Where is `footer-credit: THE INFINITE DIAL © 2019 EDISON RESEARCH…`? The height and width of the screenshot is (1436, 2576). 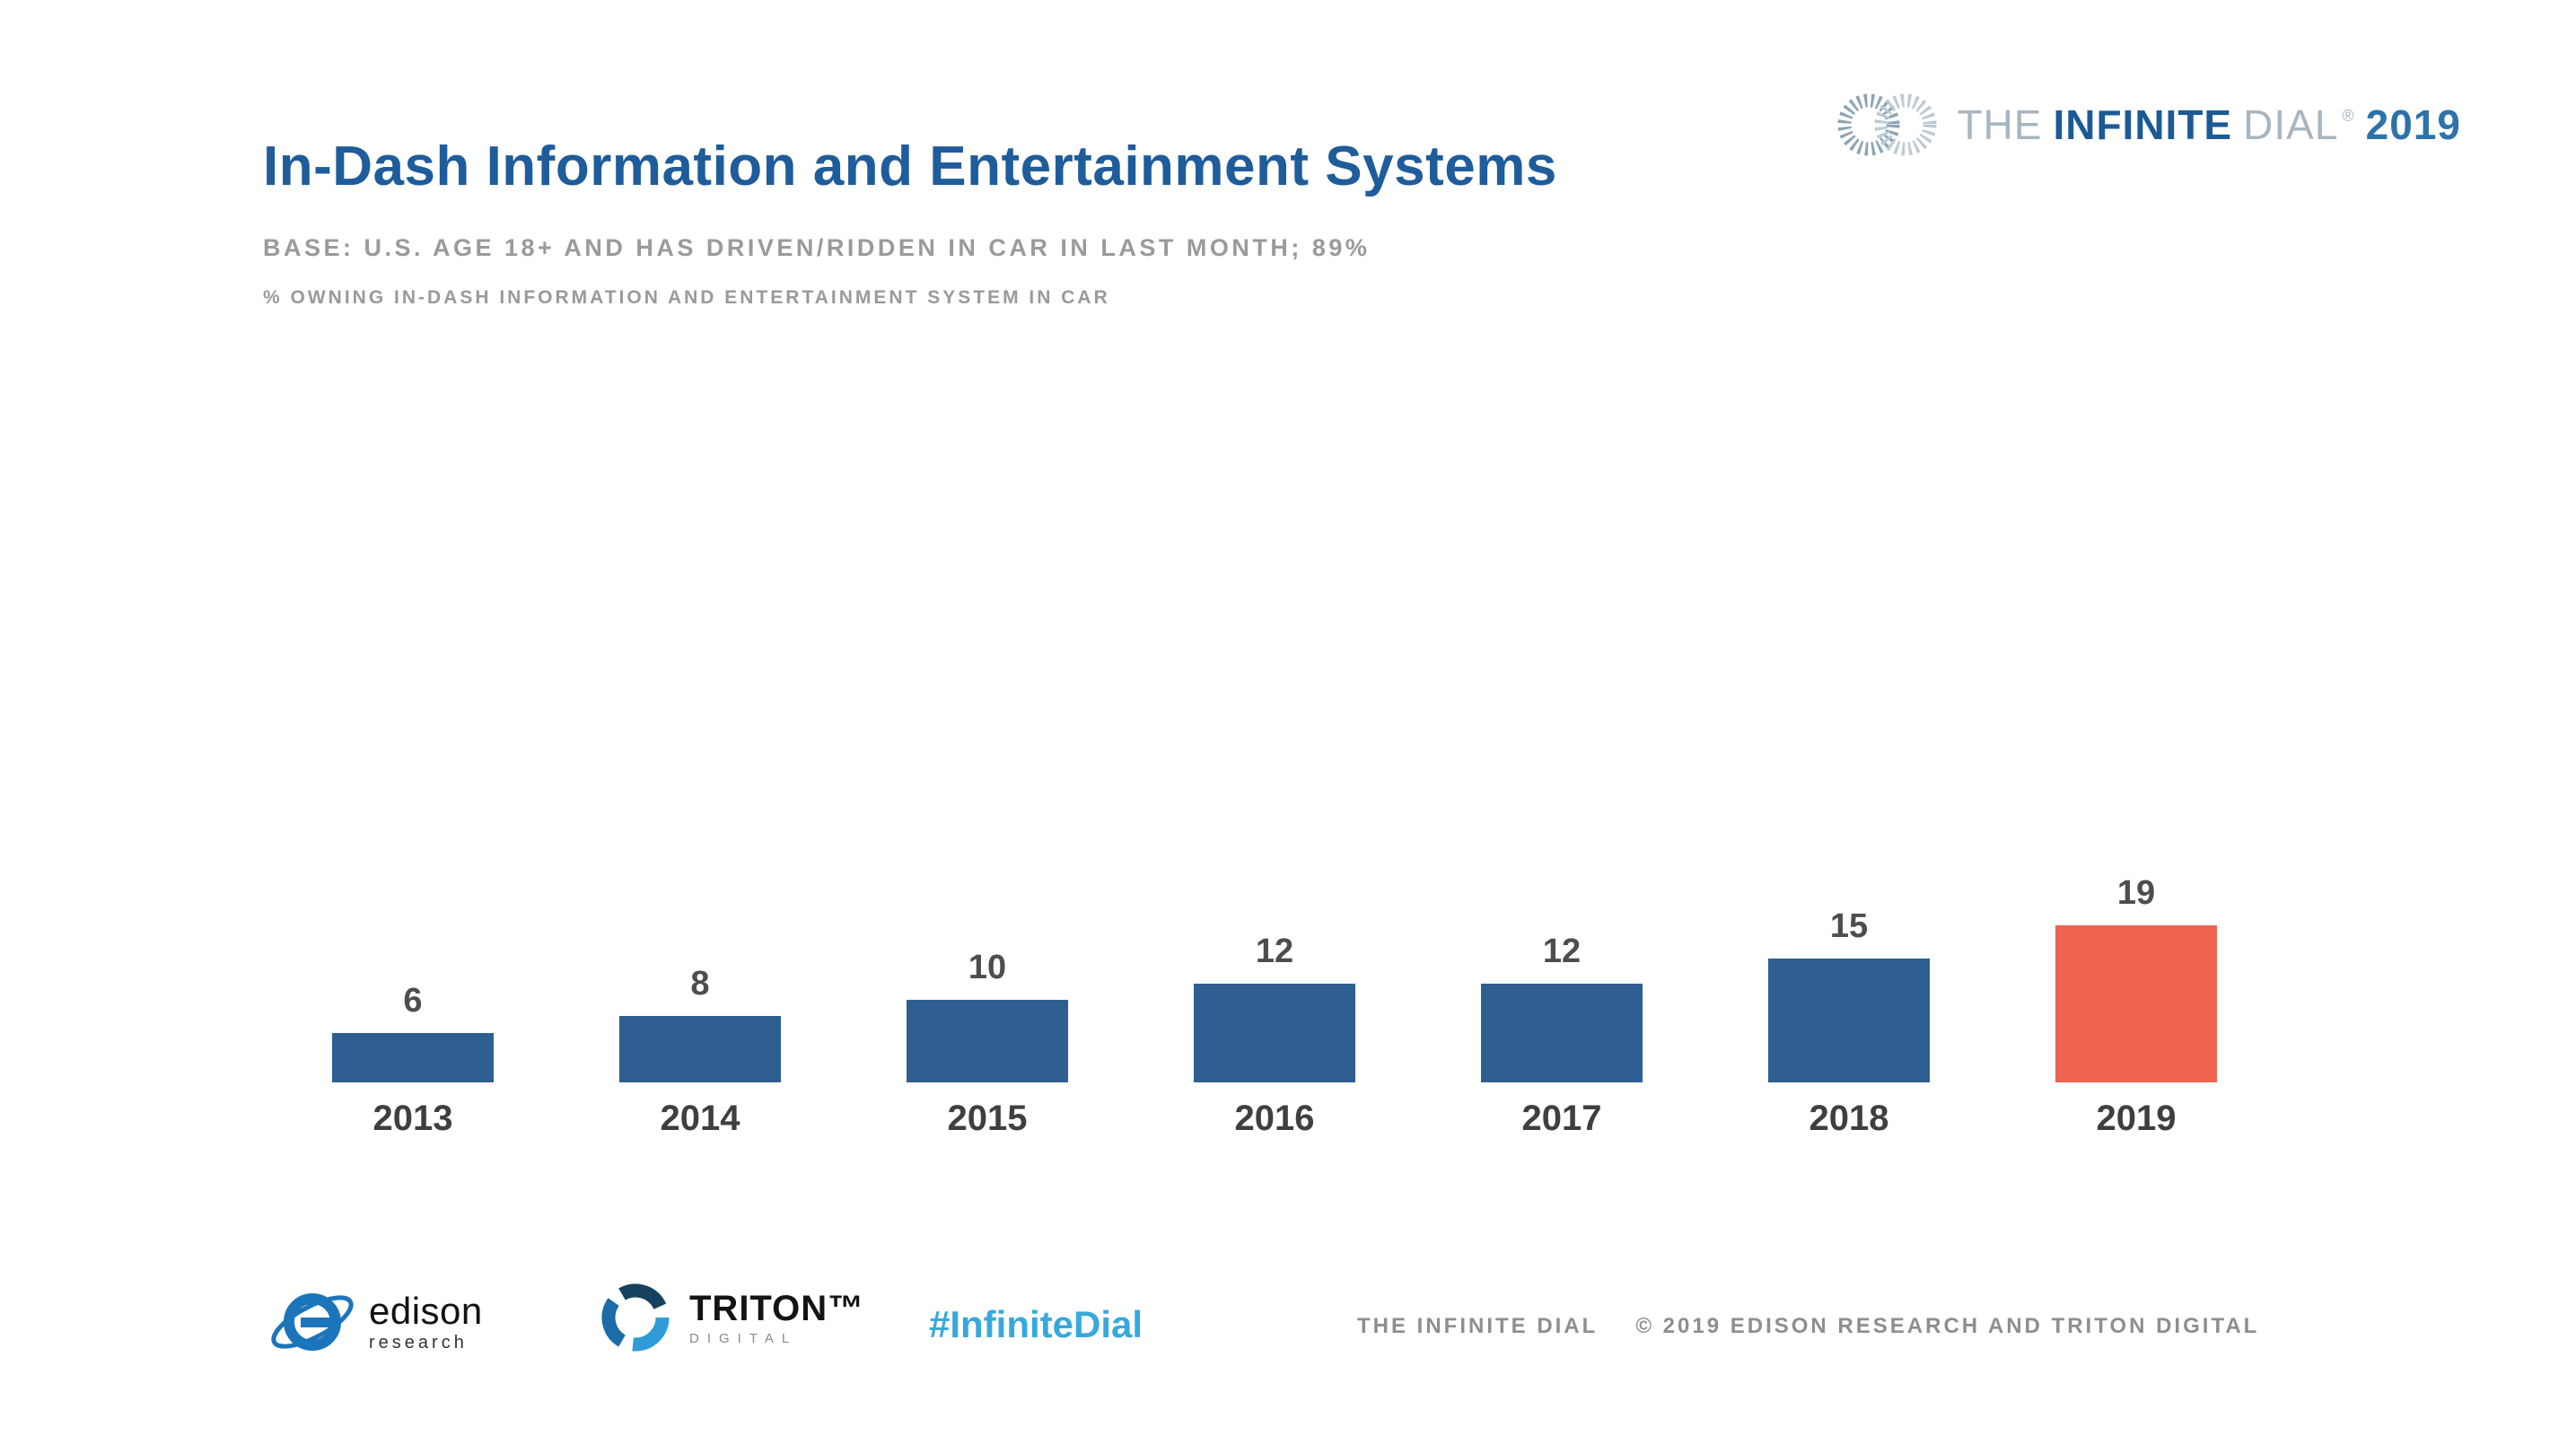 footer-credit: THE INFINITE DIAL © 2019 EDISON RESEARCH… is located at coordinates (1808, 1326).